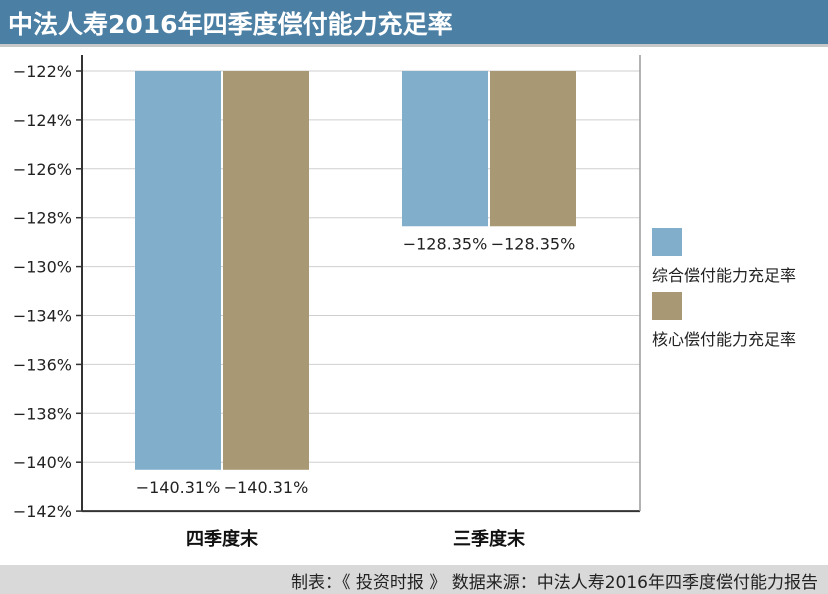 This screenshot has width=828, height=594. What do you see at coordinates (42, 316) in the screenshot?
I see `y-tick-label: −134%` at bounding box center [42, 316].